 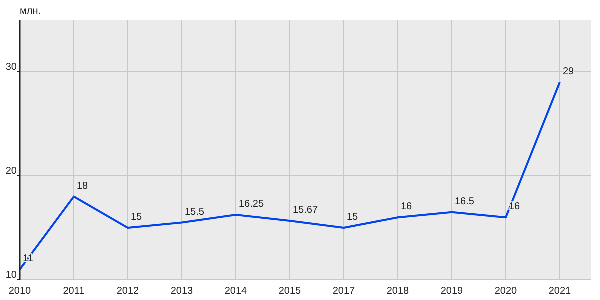 I want to click on x-tick-label: 2012, so click(x=128, y=291).